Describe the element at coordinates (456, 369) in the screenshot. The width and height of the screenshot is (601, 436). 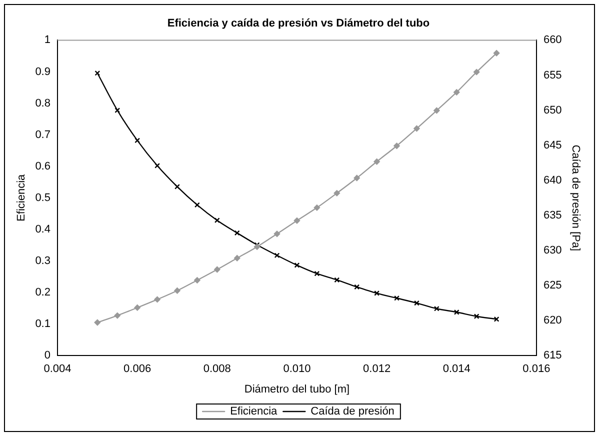
I see `x-tick-label: 0.014` at that location.